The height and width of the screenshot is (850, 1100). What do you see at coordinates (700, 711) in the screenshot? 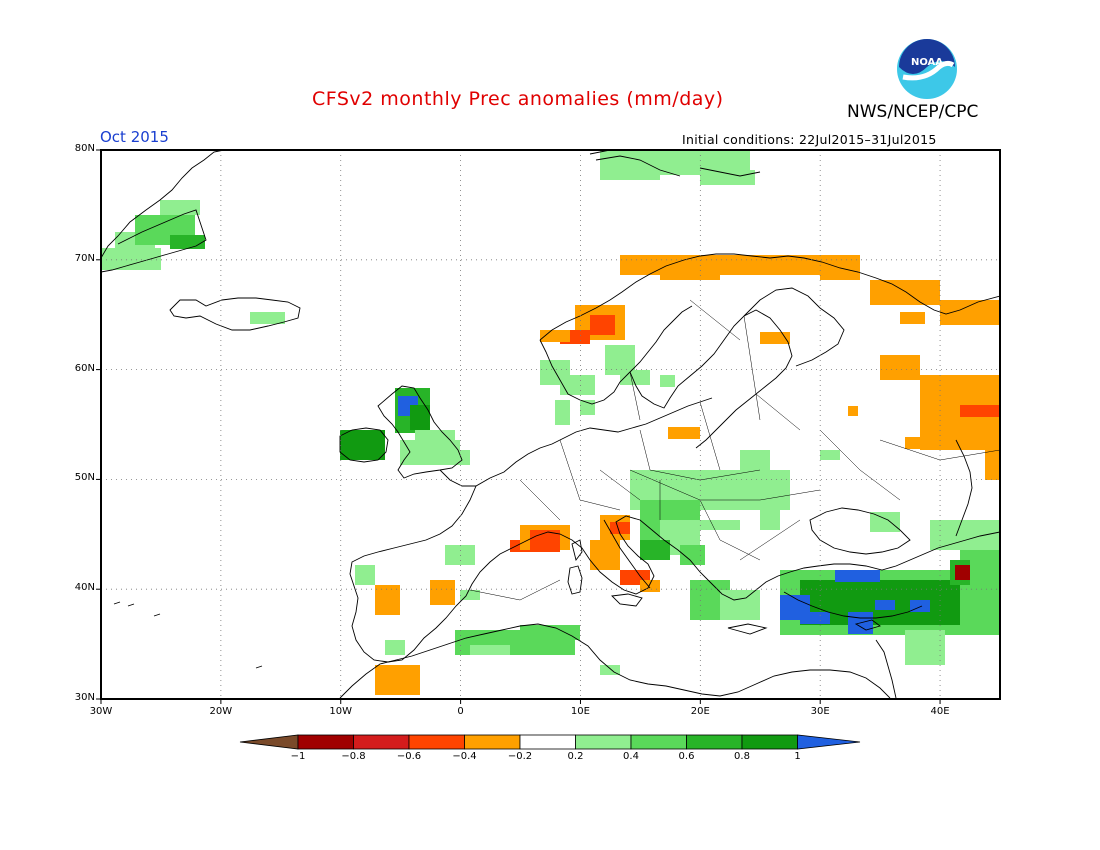
I see `lon-label: 20E` at bounding box center [700, 711].